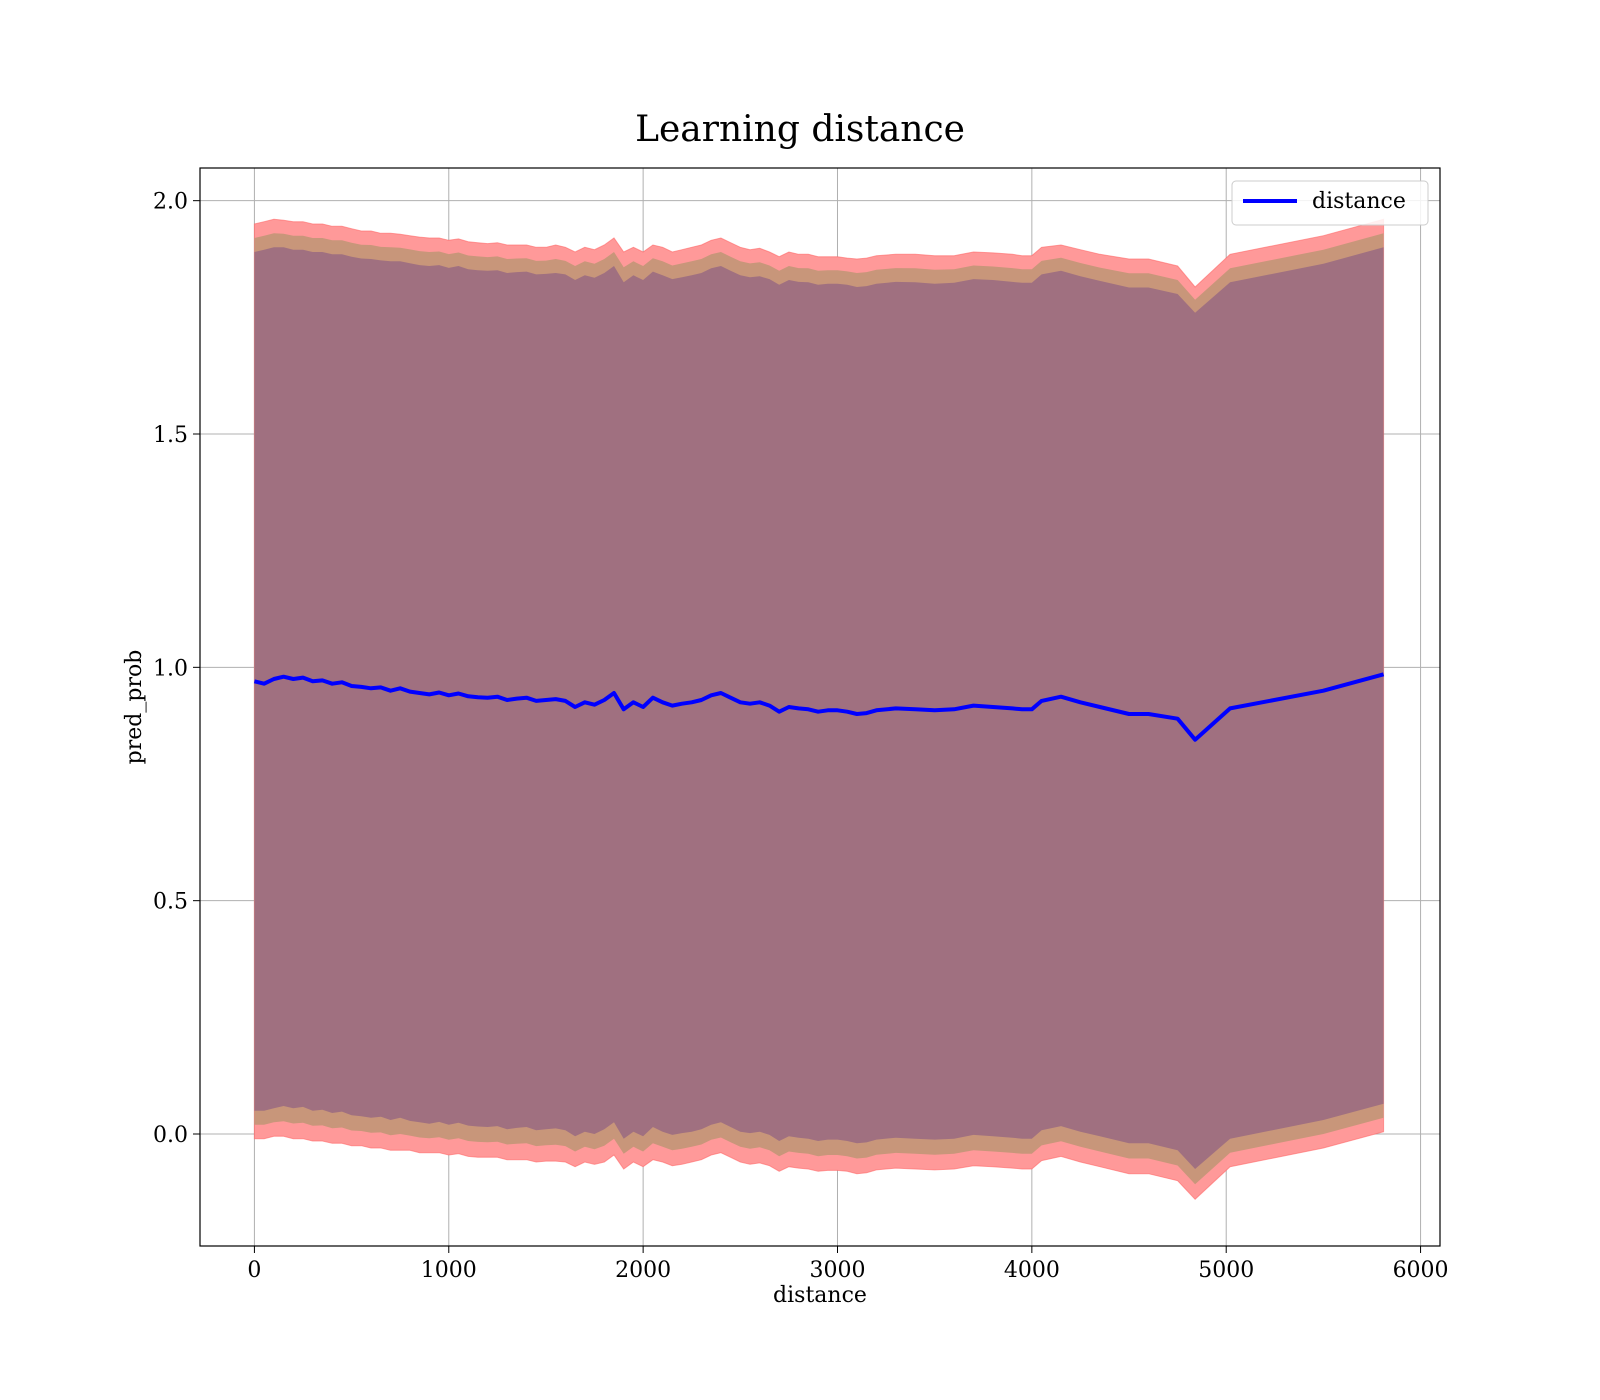 This screenshot has height=1400, width=1600. I want to click on x-tick-label: 3000, so click(837, 1270).